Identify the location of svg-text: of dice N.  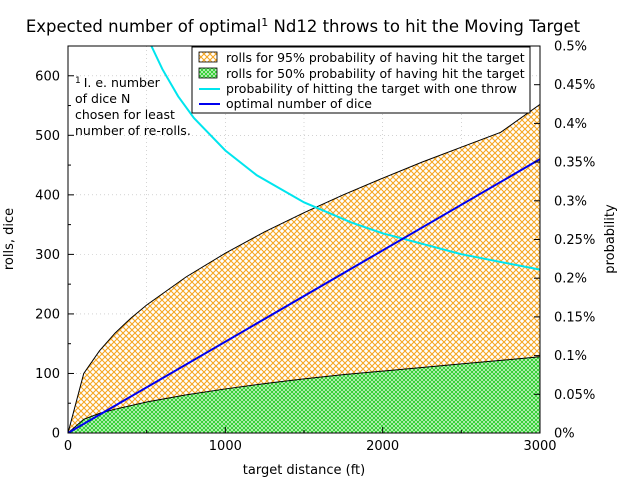
(102, 98).